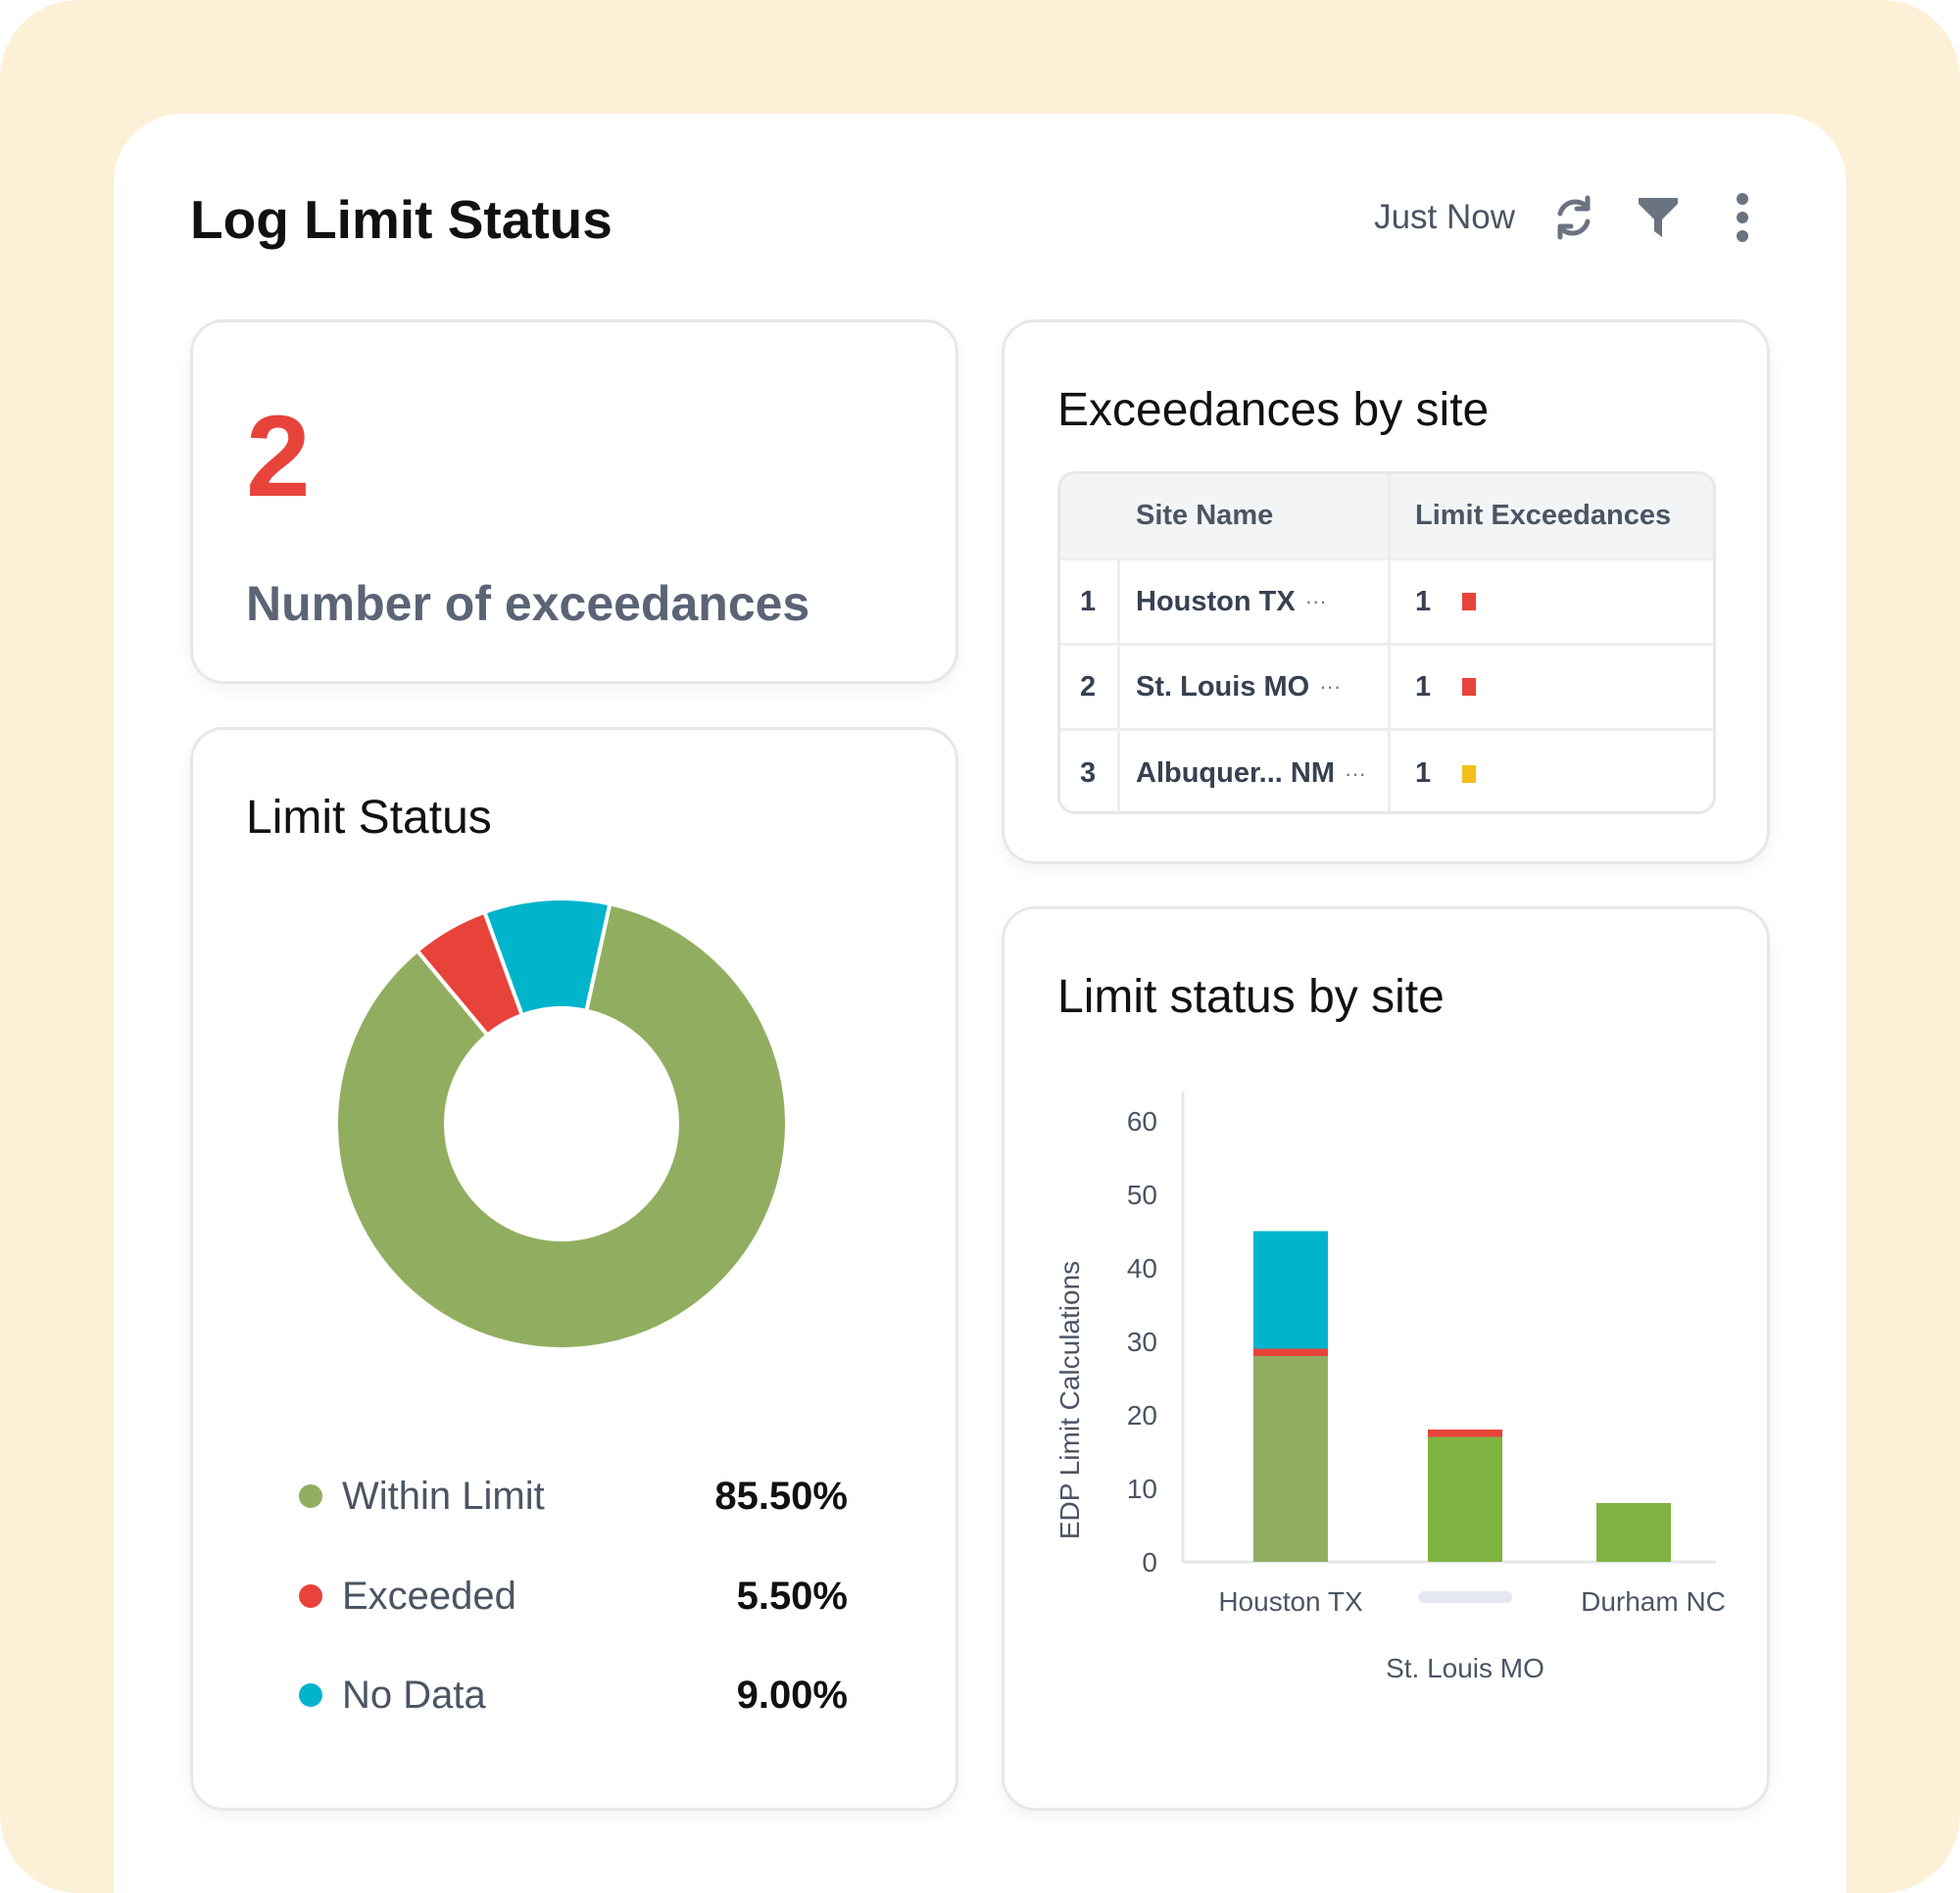  What do you see at coordinates (528, 603) in the screenshot?
I see `exceedance-count-label: Number of exceedances` at bounding box center [528, 603].